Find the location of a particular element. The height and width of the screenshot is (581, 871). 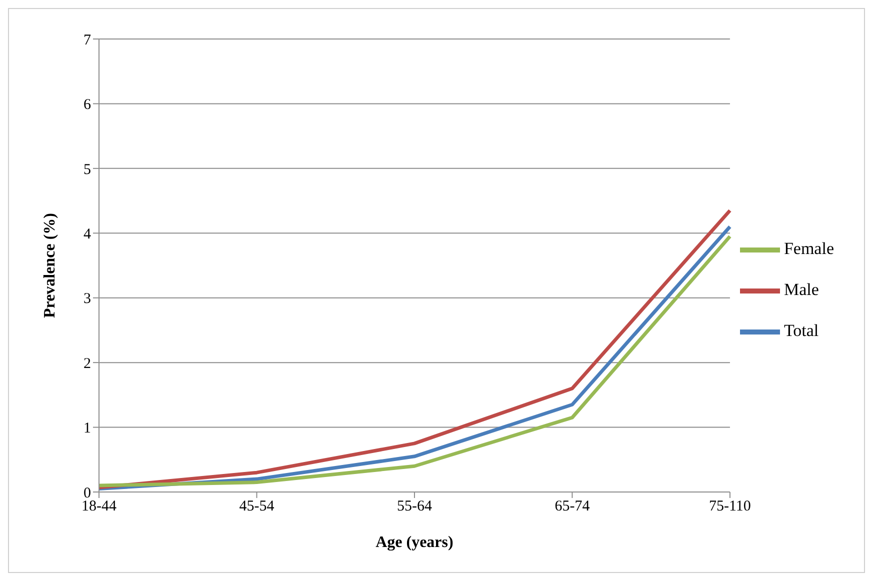

y-tick-label: 4 is located at coordinates (88, 234).